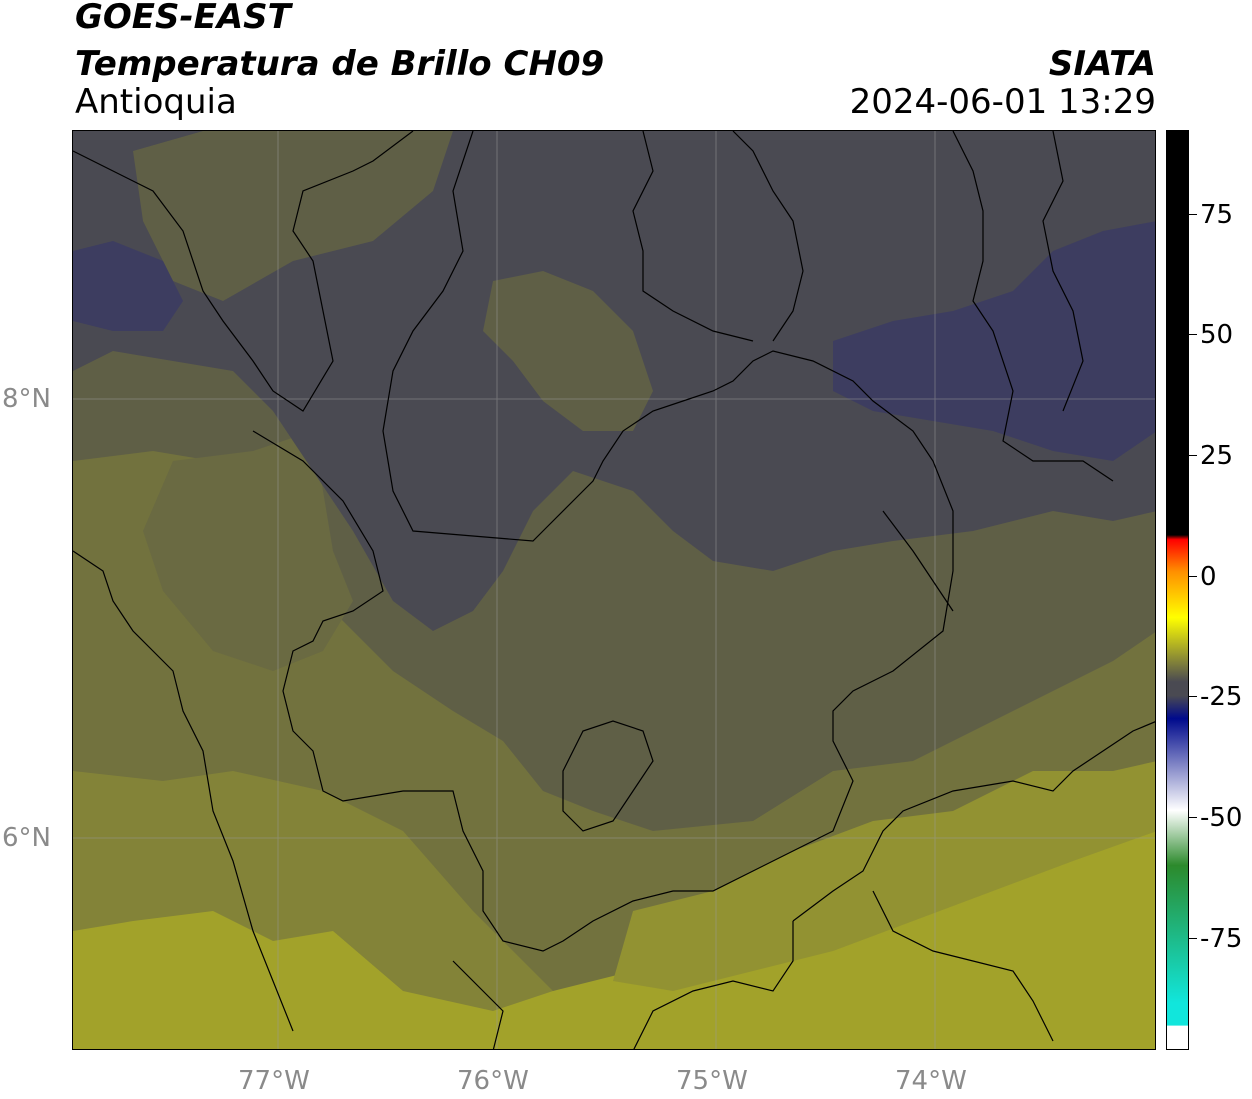 This screenshot has height=1099, width=1252. What do you see at coordinates (918, 561) in the screenshot?
I see `river-line` at bounding box center [918, 561].